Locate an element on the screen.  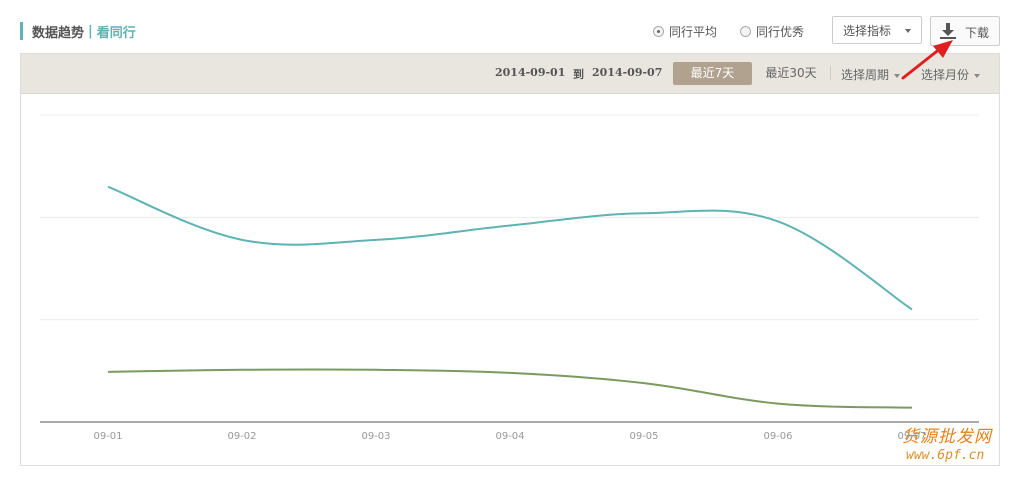
peer-view-link: 看同行 is located at coordinates (116, 31).